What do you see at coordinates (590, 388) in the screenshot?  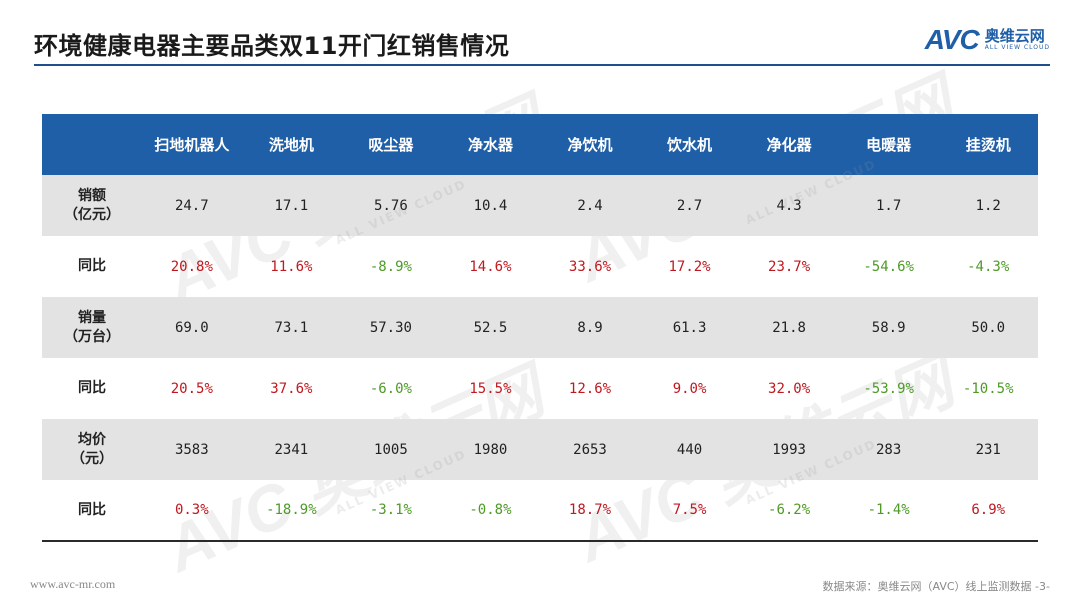 I see `table-cell: 12.6%` at bounding box center [590, 388].